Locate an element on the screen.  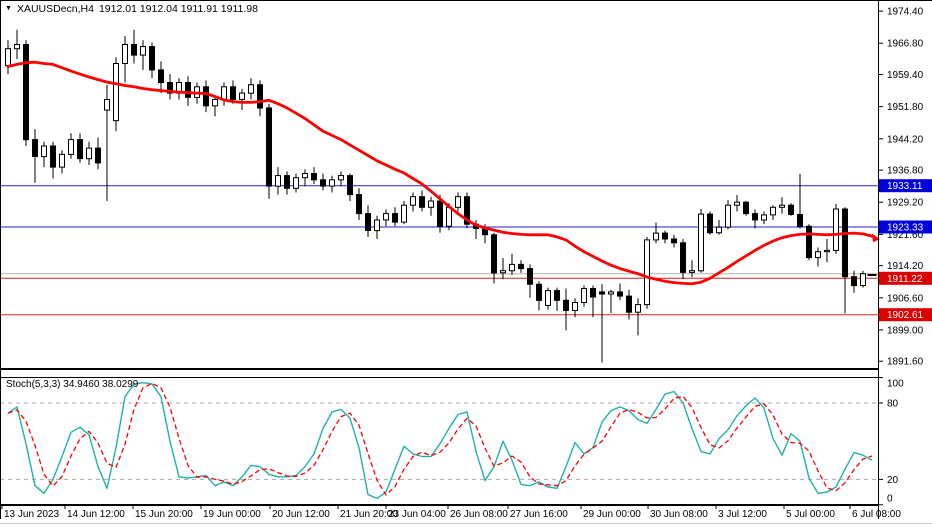
symbol-period-label: XAUUSDecn,H4 is located at coordinates (55, 9).